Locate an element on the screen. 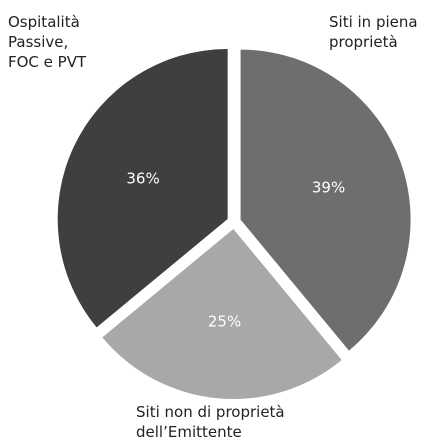 The image size is (435, 443). value-label: 25% is located at coordinates (224, 322).